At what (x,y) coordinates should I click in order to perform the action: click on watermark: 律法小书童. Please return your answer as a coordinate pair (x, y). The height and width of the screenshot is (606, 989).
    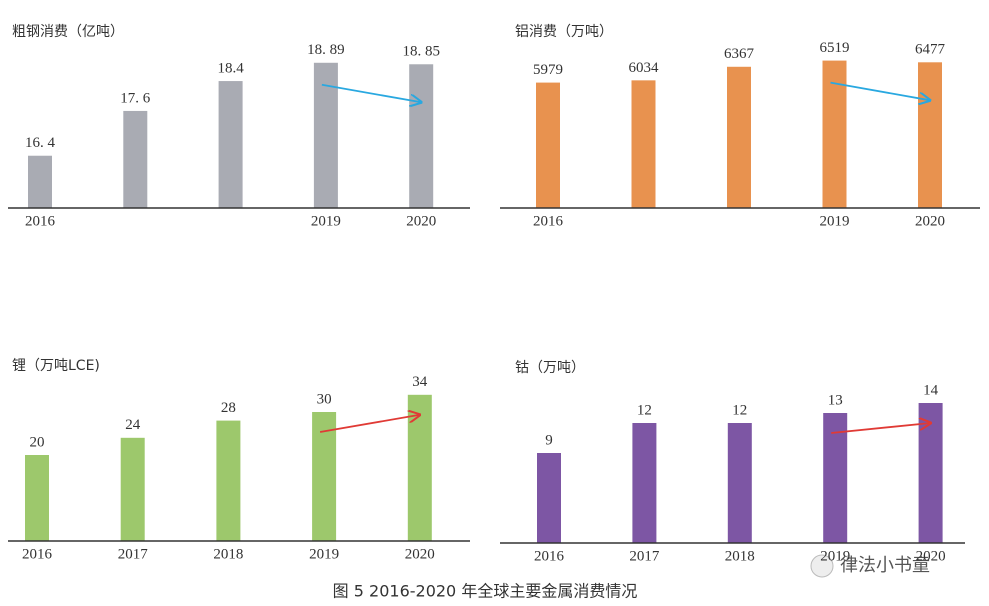
    Looking at the image, I should click on (870, 566).